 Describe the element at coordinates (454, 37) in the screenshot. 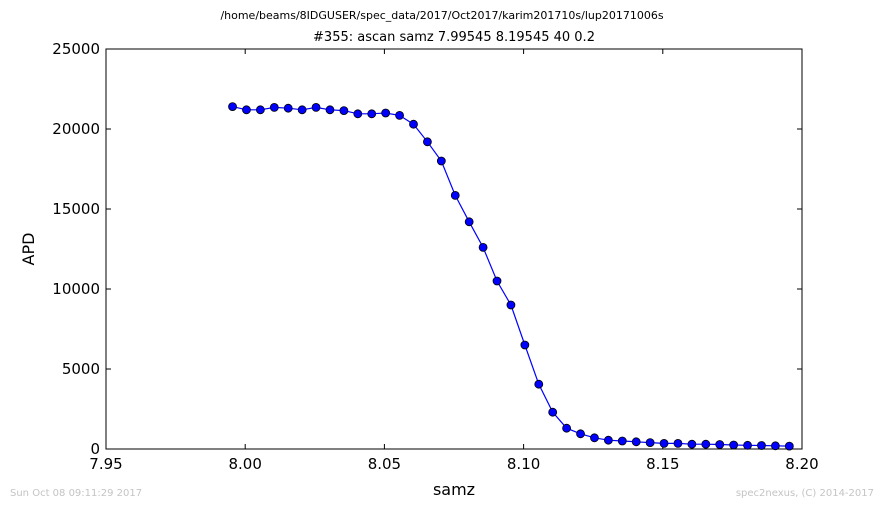

I see `chart-title: #355: ascan samz 7.99545 8.19545 40 0.2` at that location.